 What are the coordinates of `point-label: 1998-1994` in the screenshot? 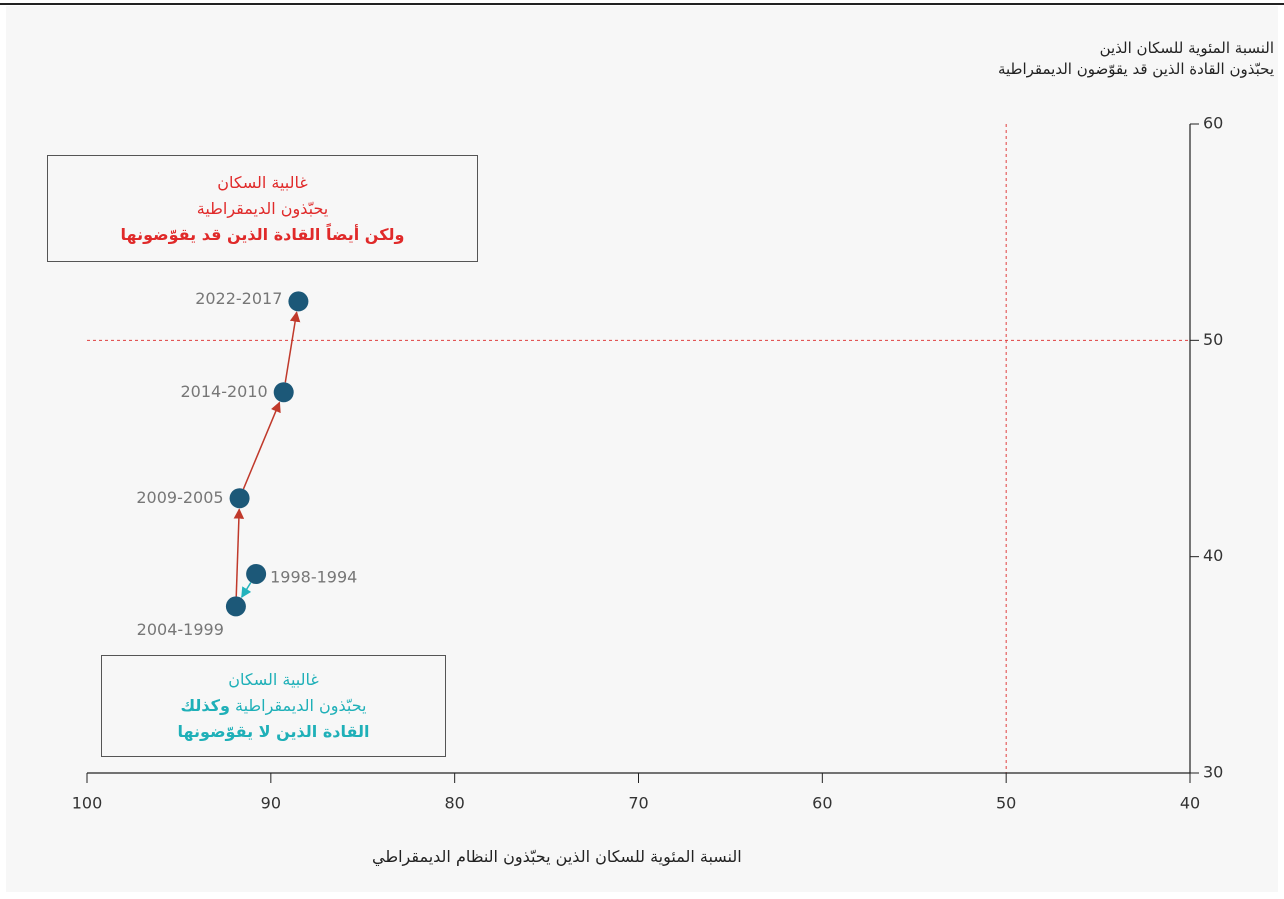 It's located at (313, 576).